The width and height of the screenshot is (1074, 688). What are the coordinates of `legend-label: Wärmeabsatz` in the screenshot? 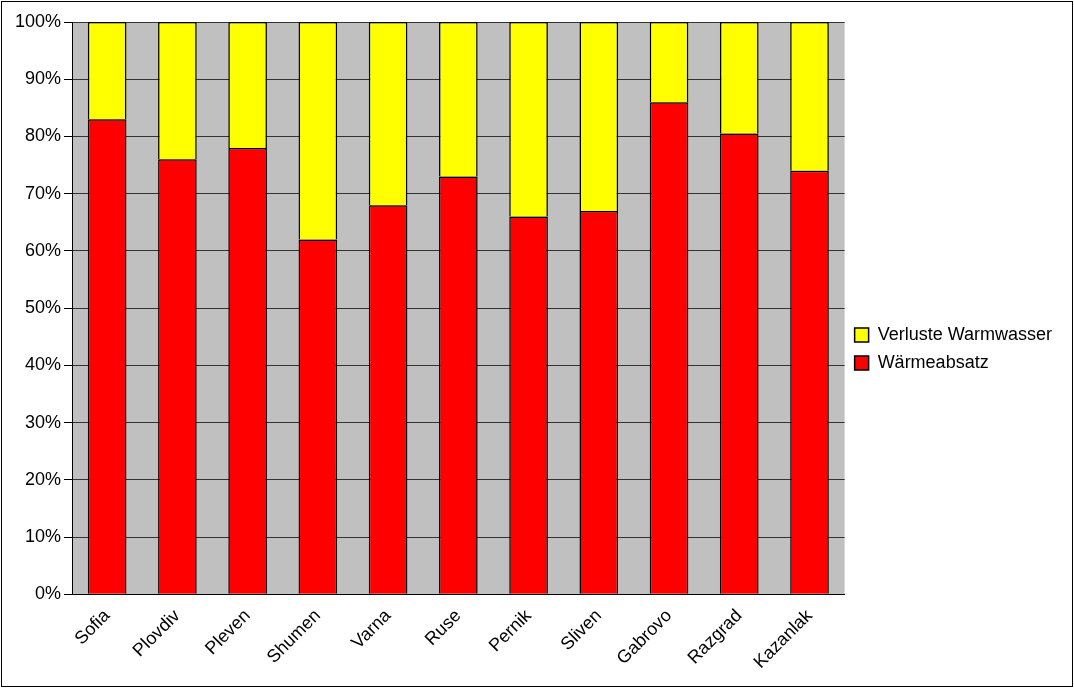 It's located at (933, 361).